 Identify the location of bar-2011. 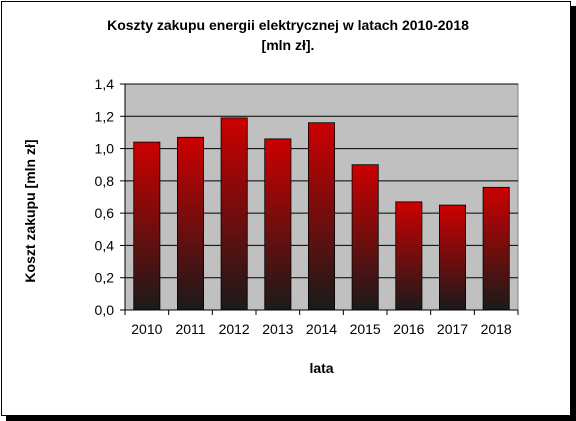
(190, 223).